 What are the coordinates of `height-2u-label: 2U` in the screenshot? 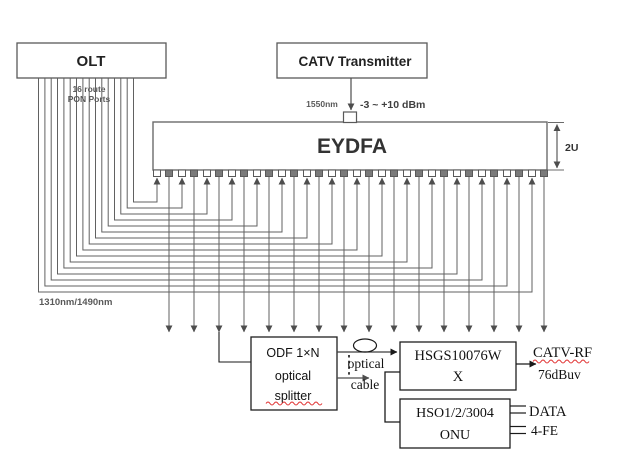 It's located at (571, 148).